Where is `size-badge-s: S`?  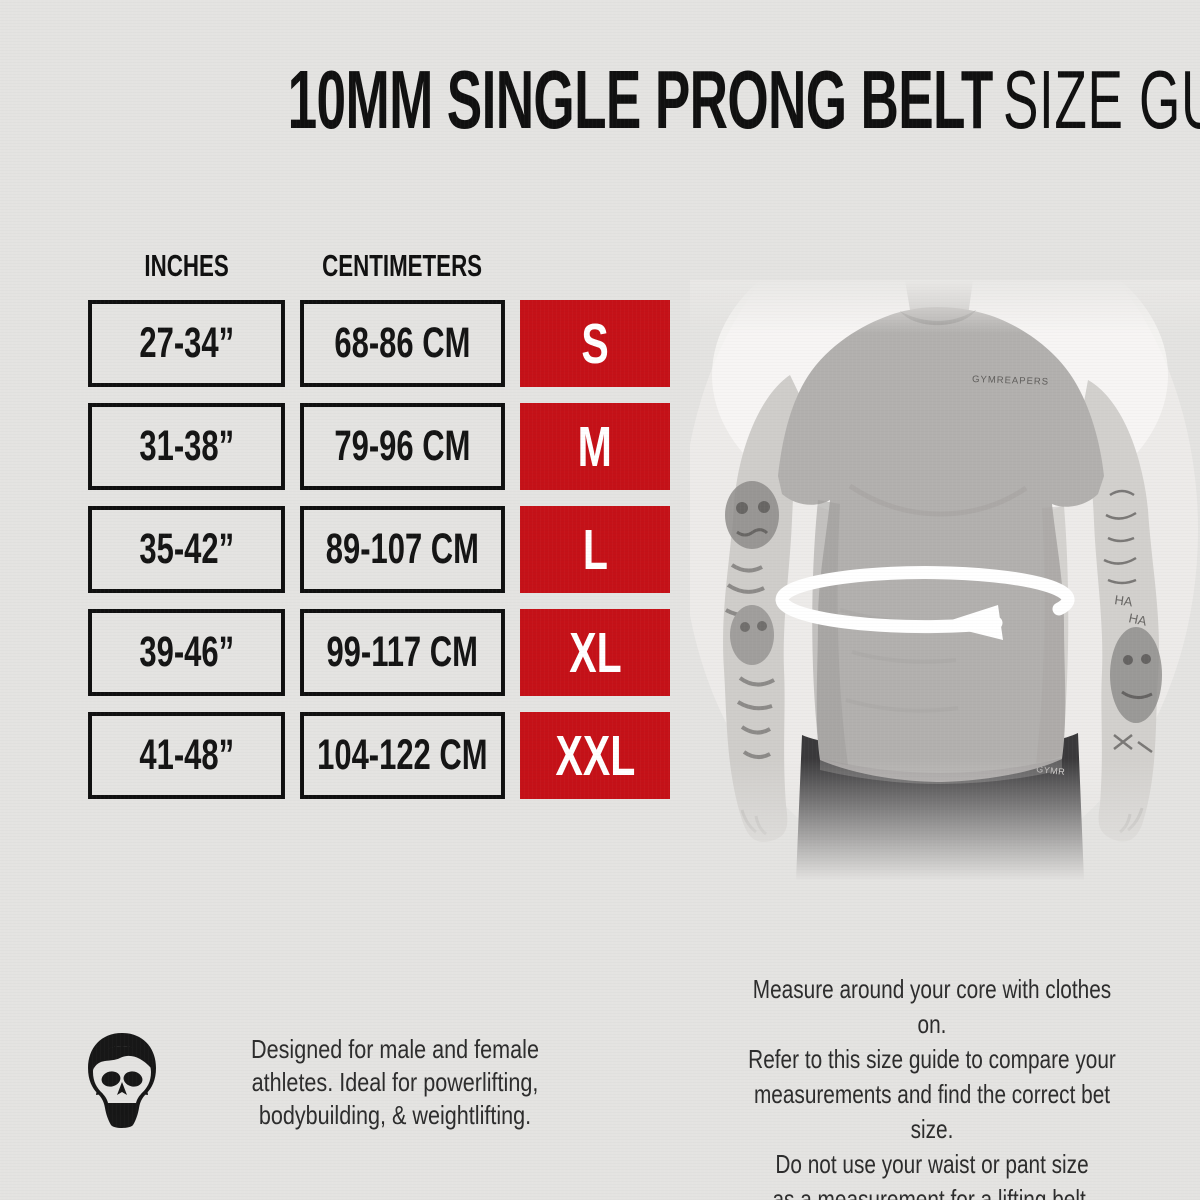
size-badge-s: S is located at coordinates (595, 343).